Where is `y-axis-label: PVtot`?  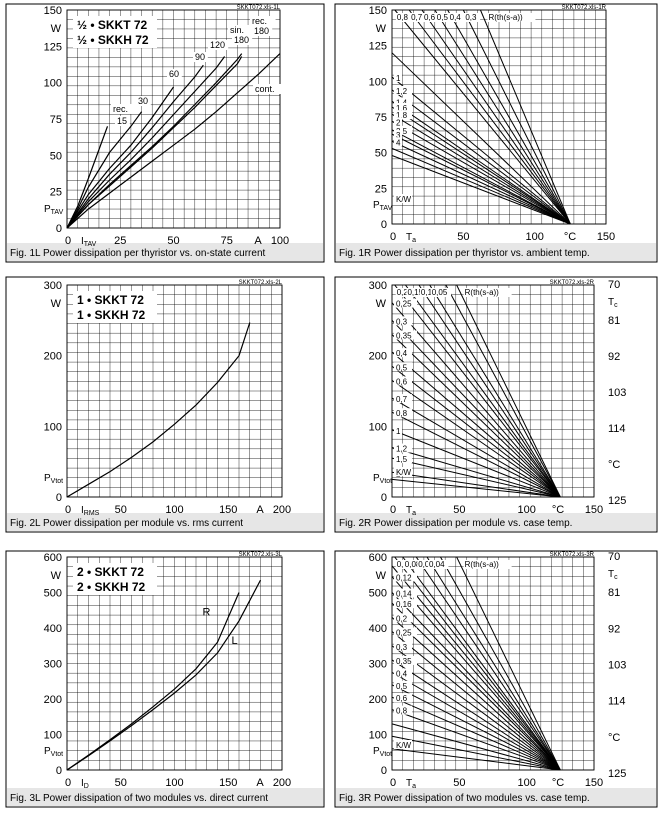
y-axis-label: PVtot is located at coordinates (53, 752).